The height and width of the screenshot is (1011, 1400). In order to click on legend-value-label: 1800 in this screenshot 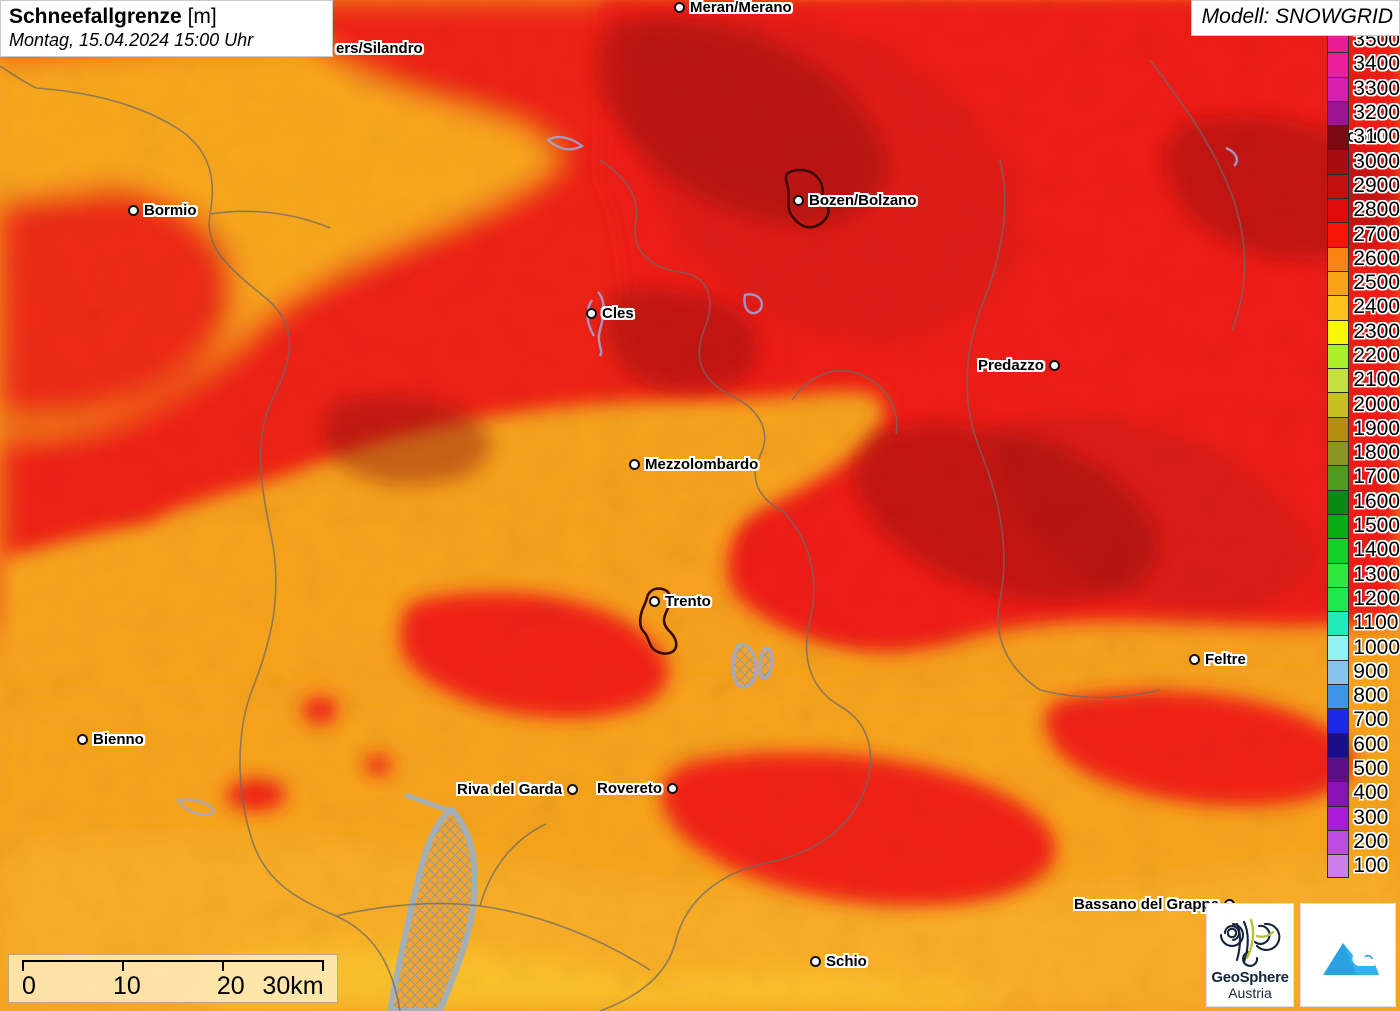, I will do `click(1376, 453)`.